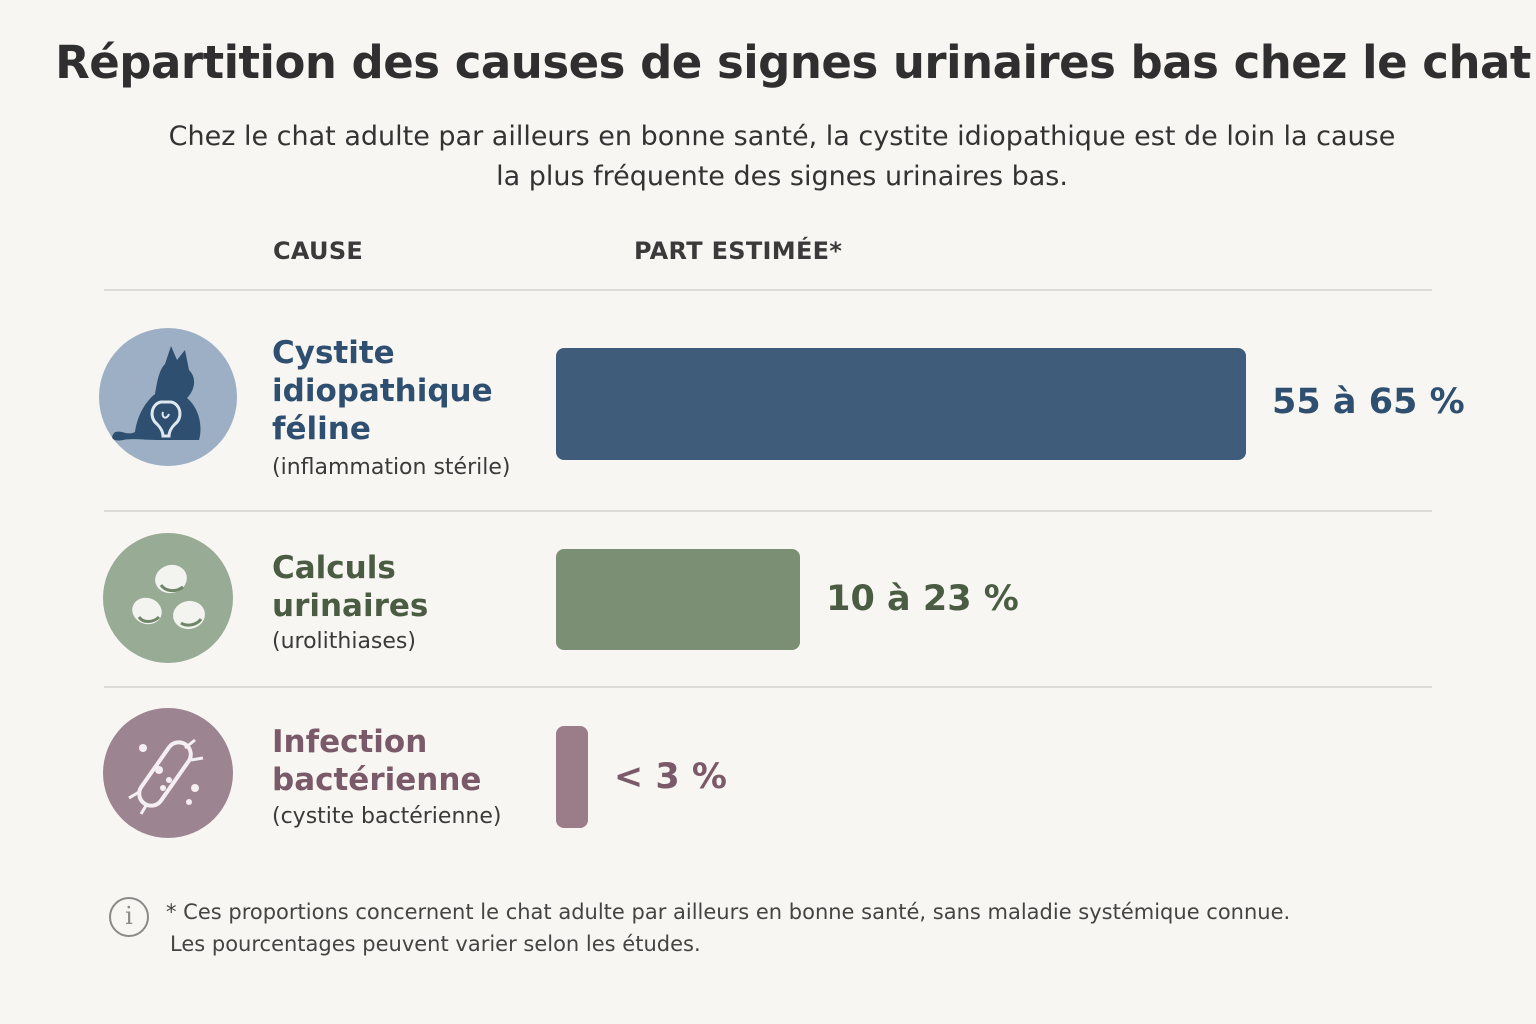 This screenshot has width=1536, height=1024. I want to click on cause-desc-infection: (cystite bactérienne), so click(387, 816).